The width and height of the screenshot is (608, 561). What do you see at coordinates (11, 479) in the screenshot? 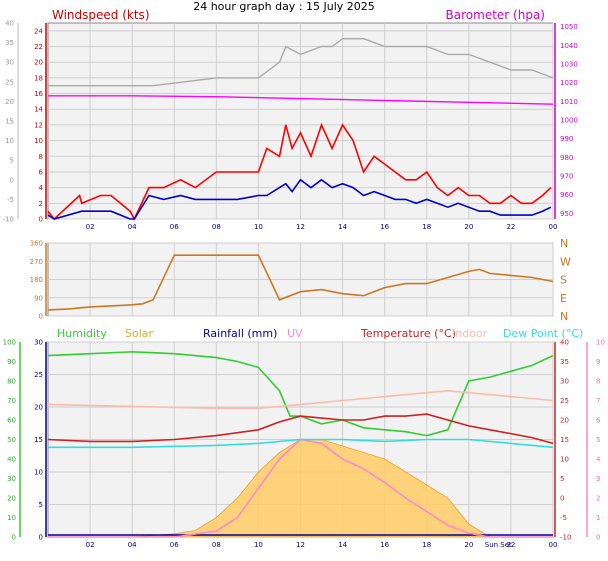
I see `humidity-tick-label: 30` at bounding box center [11, 479].